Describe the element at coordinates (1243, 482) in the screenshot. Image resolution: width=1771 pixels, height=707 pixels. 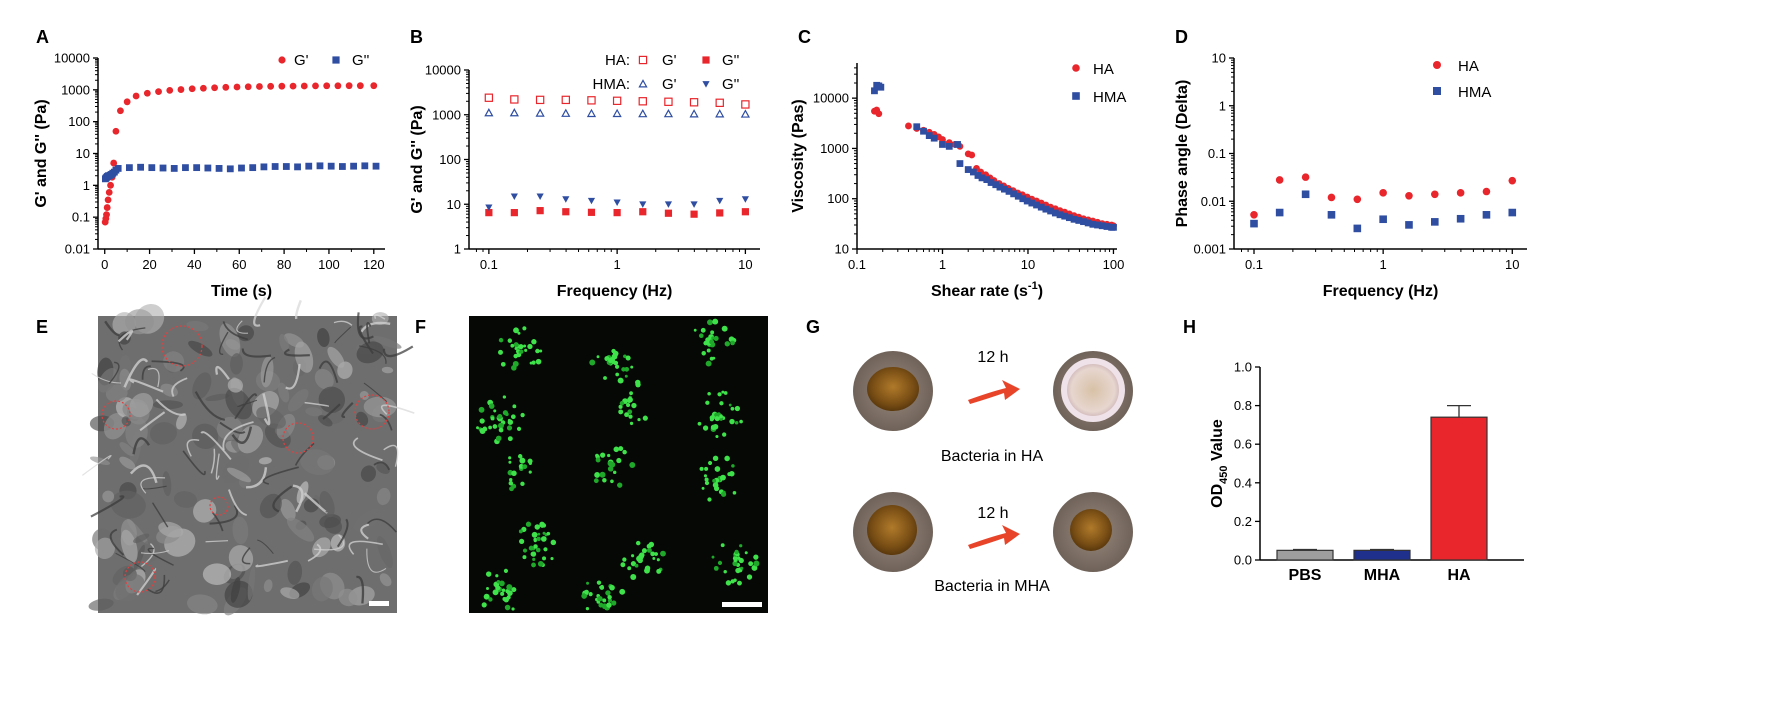
I see `y-tick-label: 0.4` at that location.